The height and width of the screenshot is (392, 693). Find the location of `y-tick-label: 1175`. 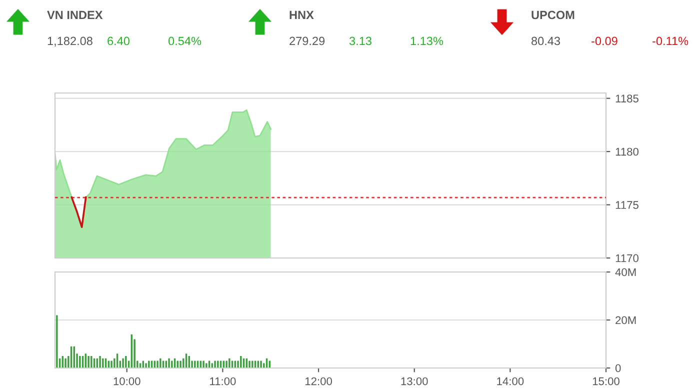

y-tick-label: 1175 is located at coordinates (627, 205).